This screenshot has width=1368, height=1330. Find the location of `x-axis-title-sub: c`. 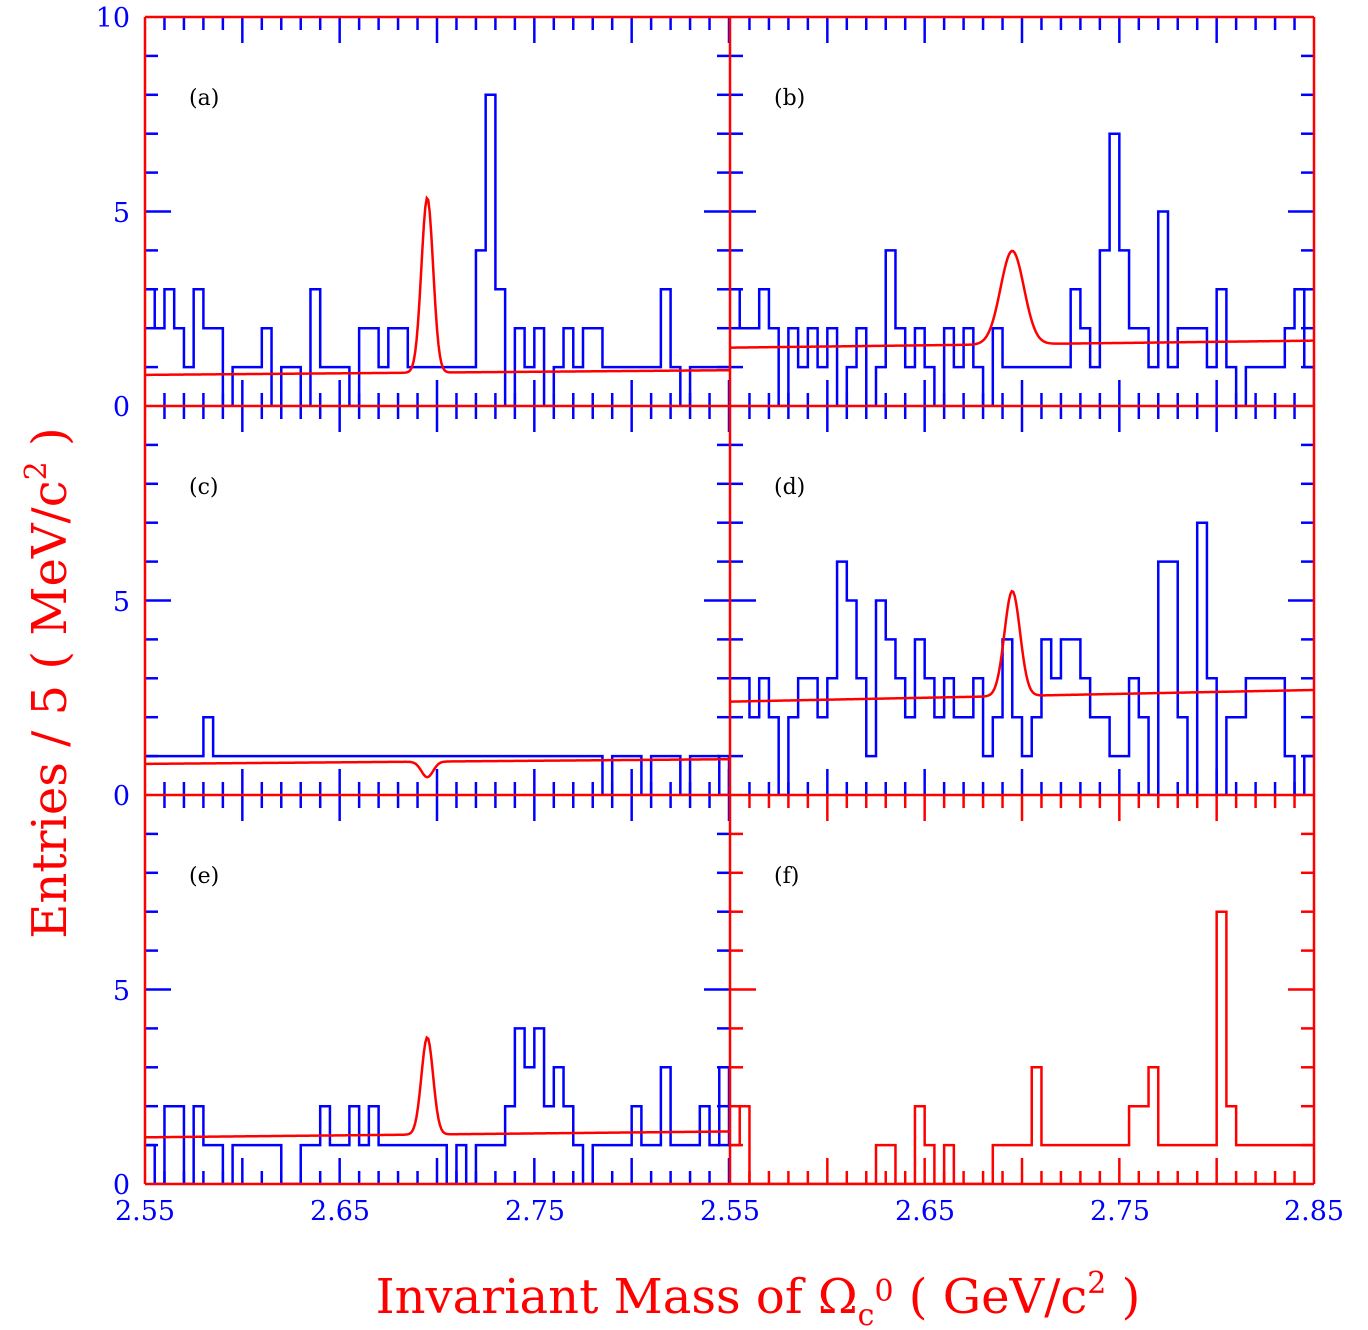

x-axis-title-sub: c is located at coordinates (866, 1314).